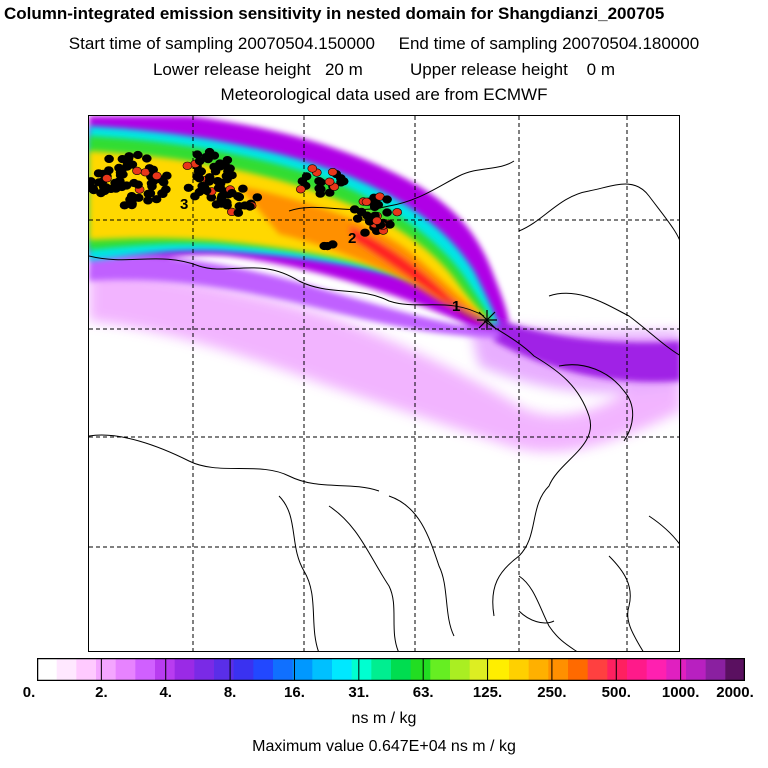 The width and height of the screenshot is (768, 768). What do you see at coordinates (29, 692) in the screenshot?
I see `colorbar-tick-label: 0.` at bounding box center [29, 692].